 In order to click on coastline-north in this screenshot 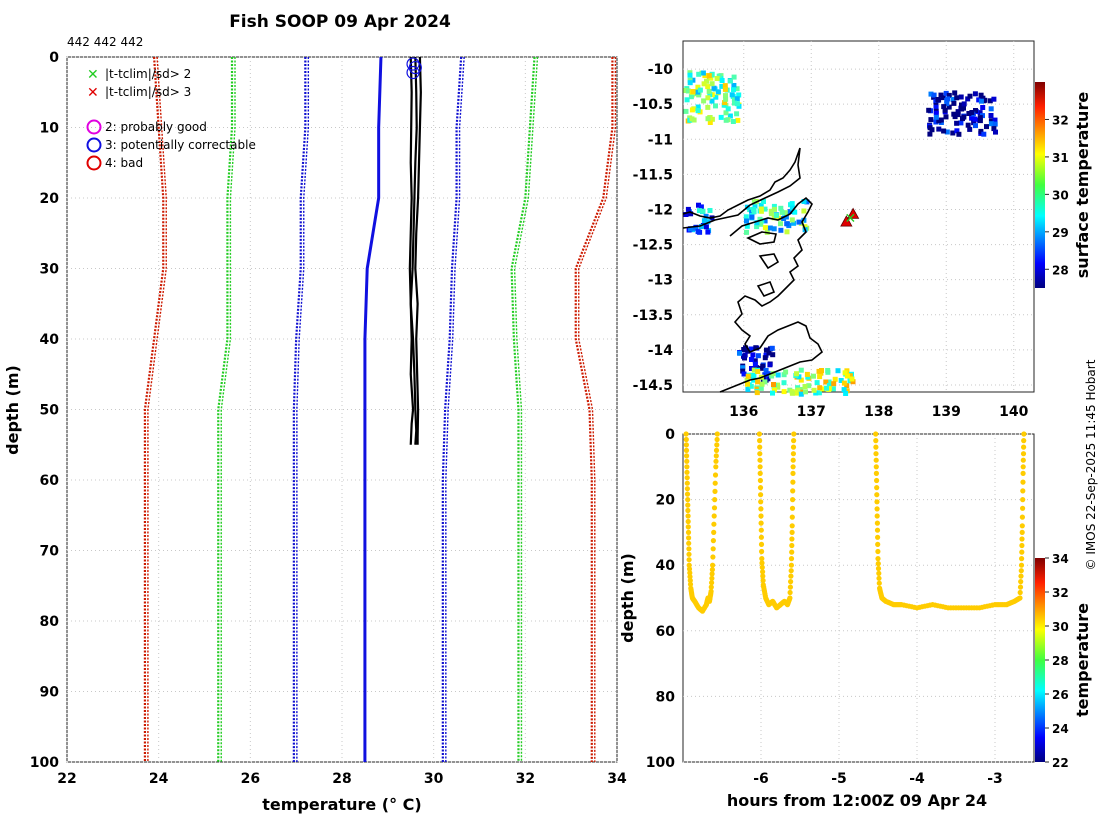, I will do `click(741, 188)`.